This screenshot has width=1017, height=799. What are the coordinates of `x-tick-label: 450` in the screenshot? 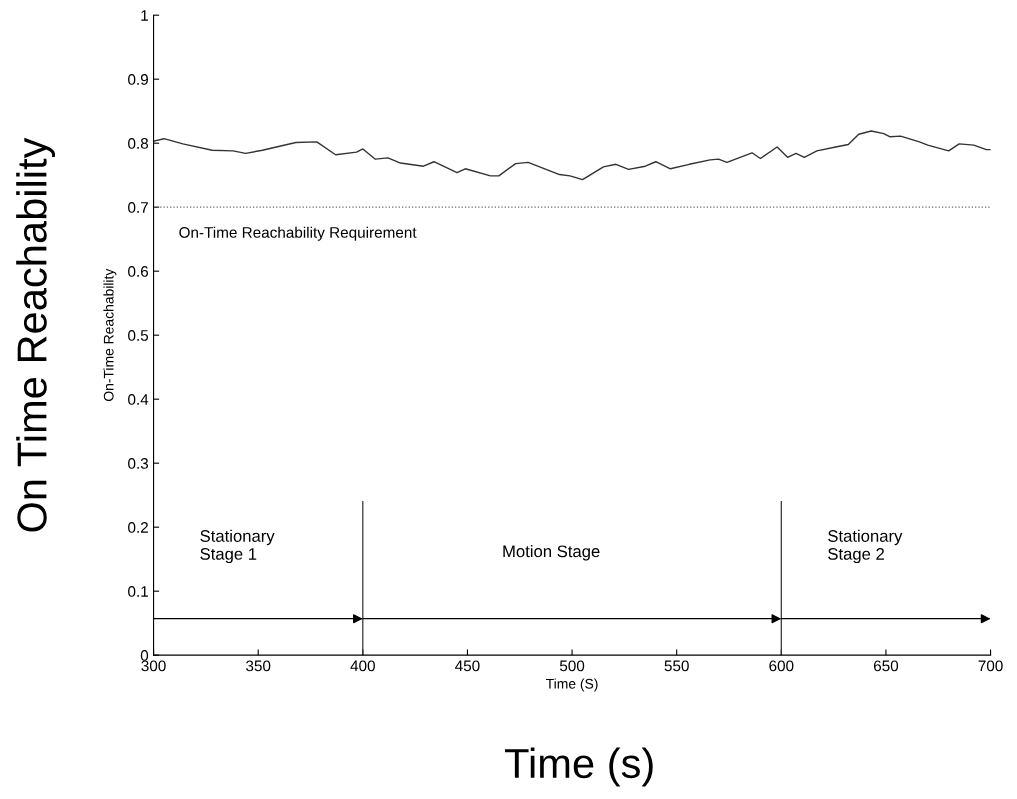 It's located at (467, 666).